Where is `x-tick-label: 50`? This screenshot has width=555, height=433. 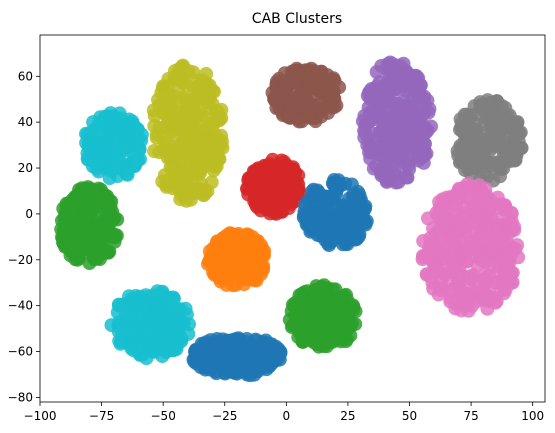 x-tick-label: 50 is located at coordinates (409, 416).